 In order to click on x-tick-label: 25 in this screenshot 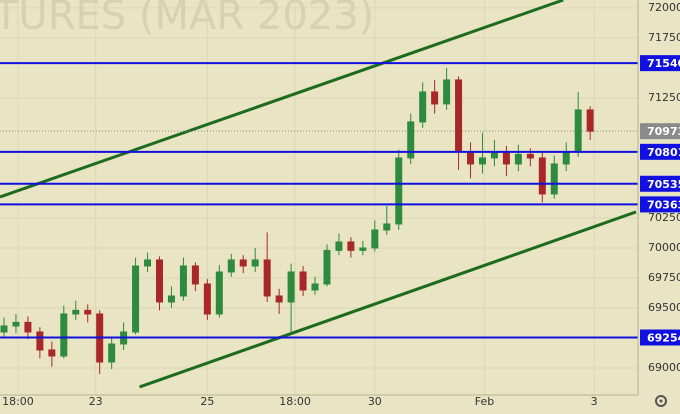, I will do `click(207, 401)`.